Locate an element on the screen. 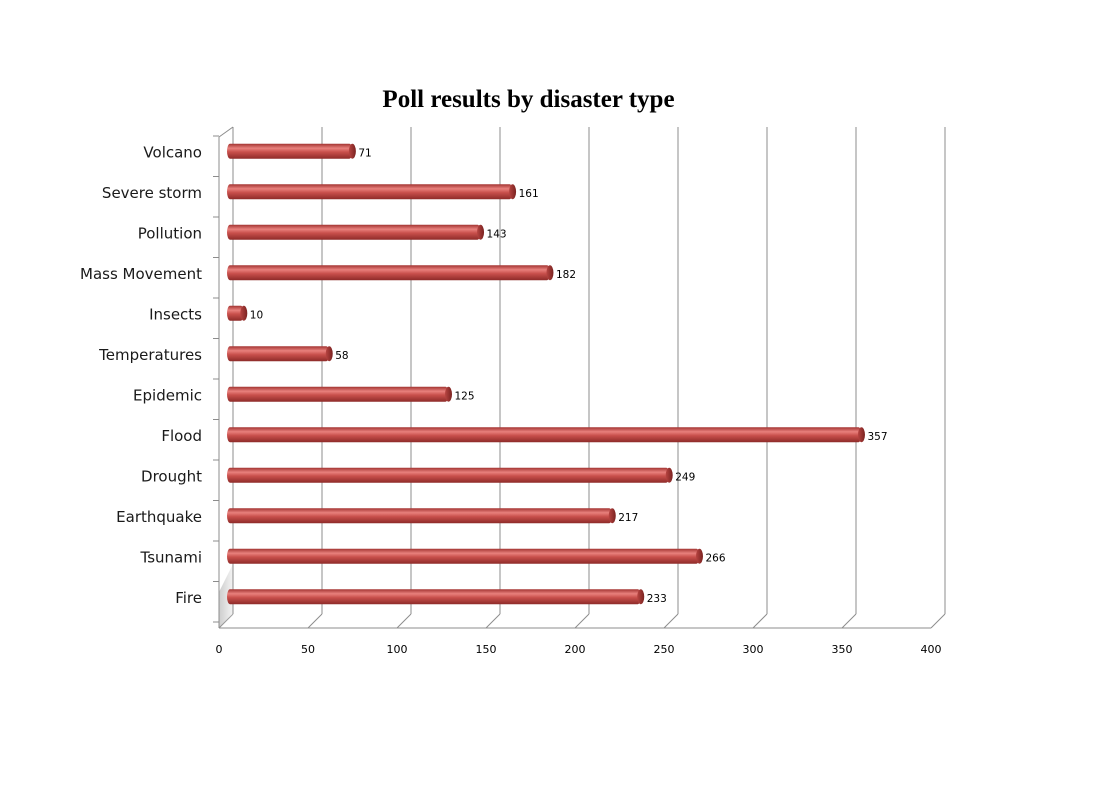  category-label: Temperatures is located at coordinates (150, 355).